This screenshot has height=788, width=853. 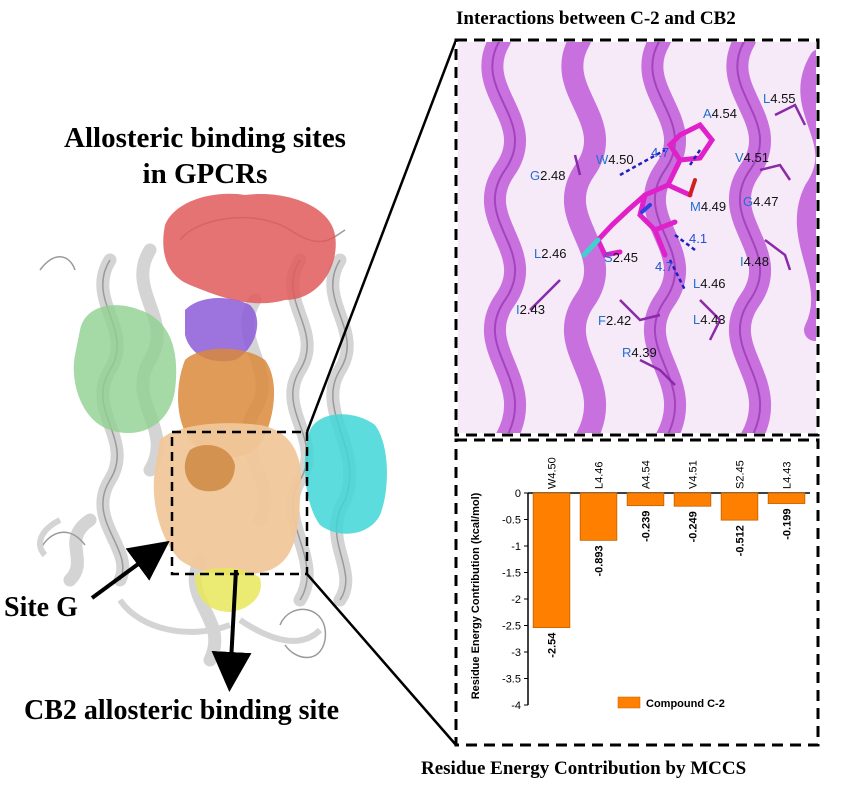 I want to click on bar-value-label: -2.54, so click(x=553, y=645).